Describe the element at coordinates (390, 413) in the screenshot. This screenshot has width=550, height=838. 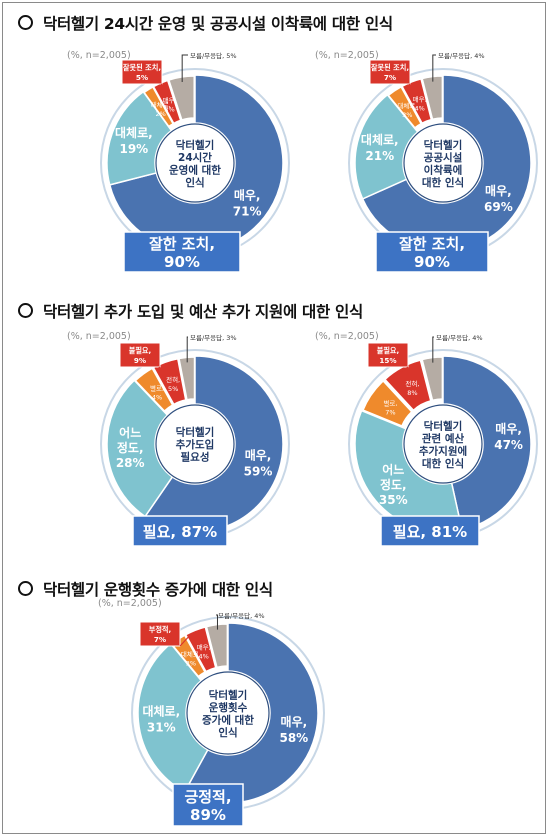
I see `small-slice-value-label: 7%` at that location.